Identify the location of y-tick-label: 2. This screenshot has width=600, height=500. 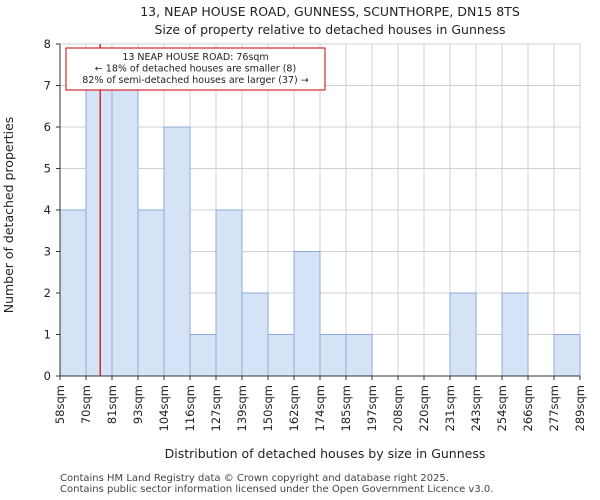
(47, 293).